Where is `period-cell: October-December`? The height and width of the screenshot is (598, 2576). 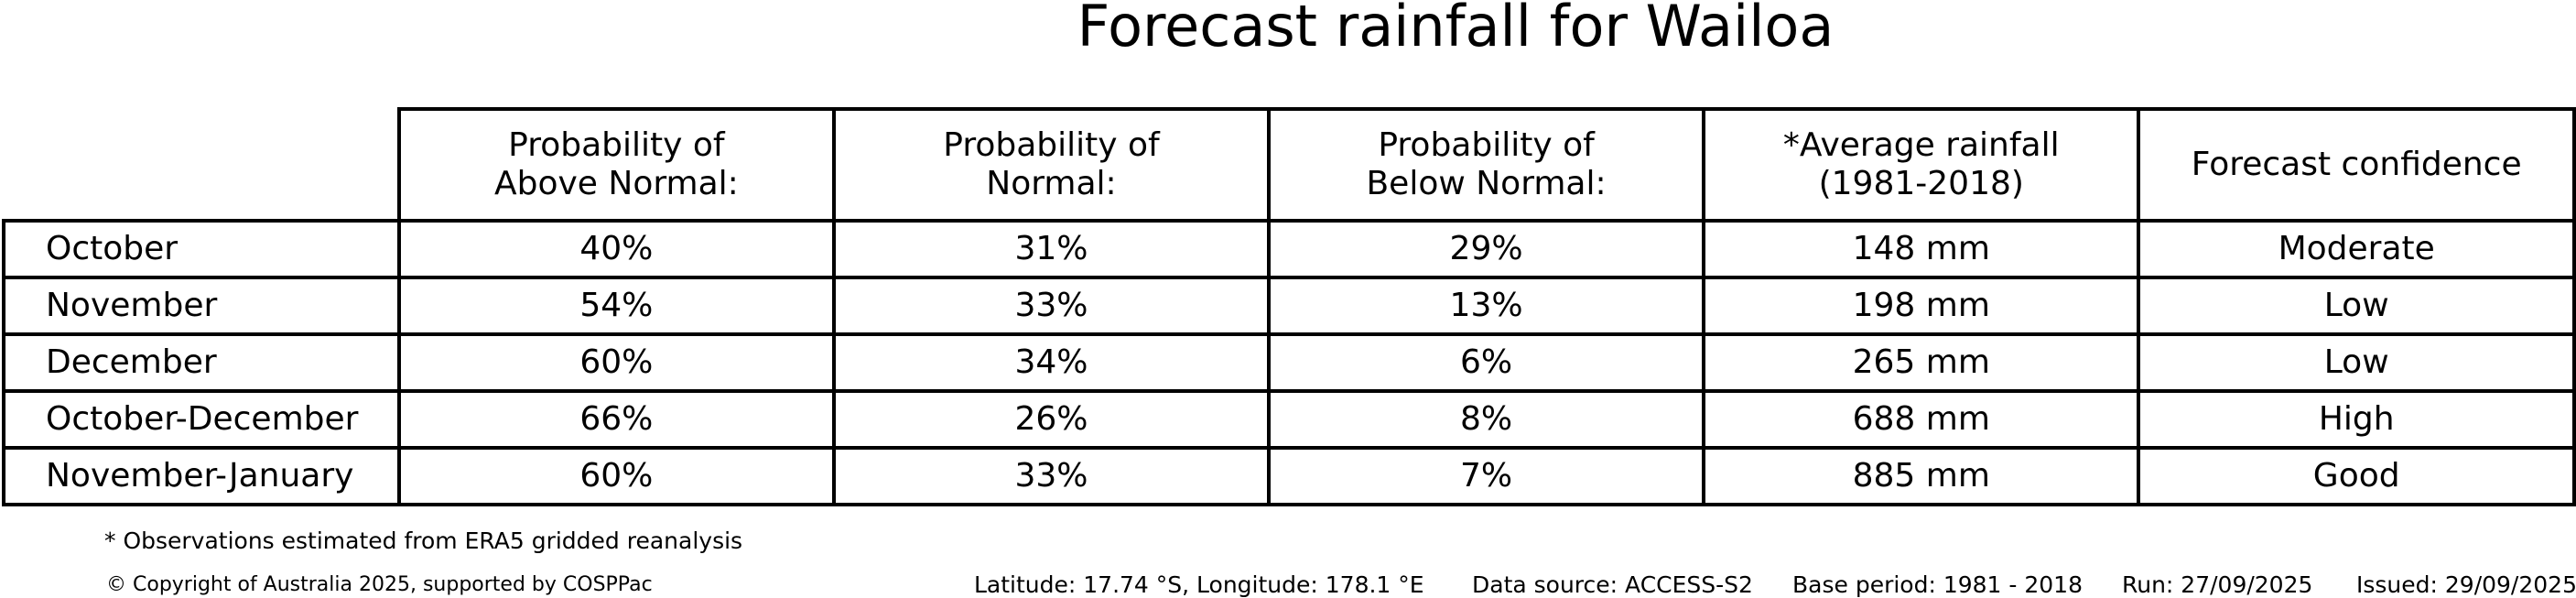 period-cell: October-December is located at coordinates (202, 419).